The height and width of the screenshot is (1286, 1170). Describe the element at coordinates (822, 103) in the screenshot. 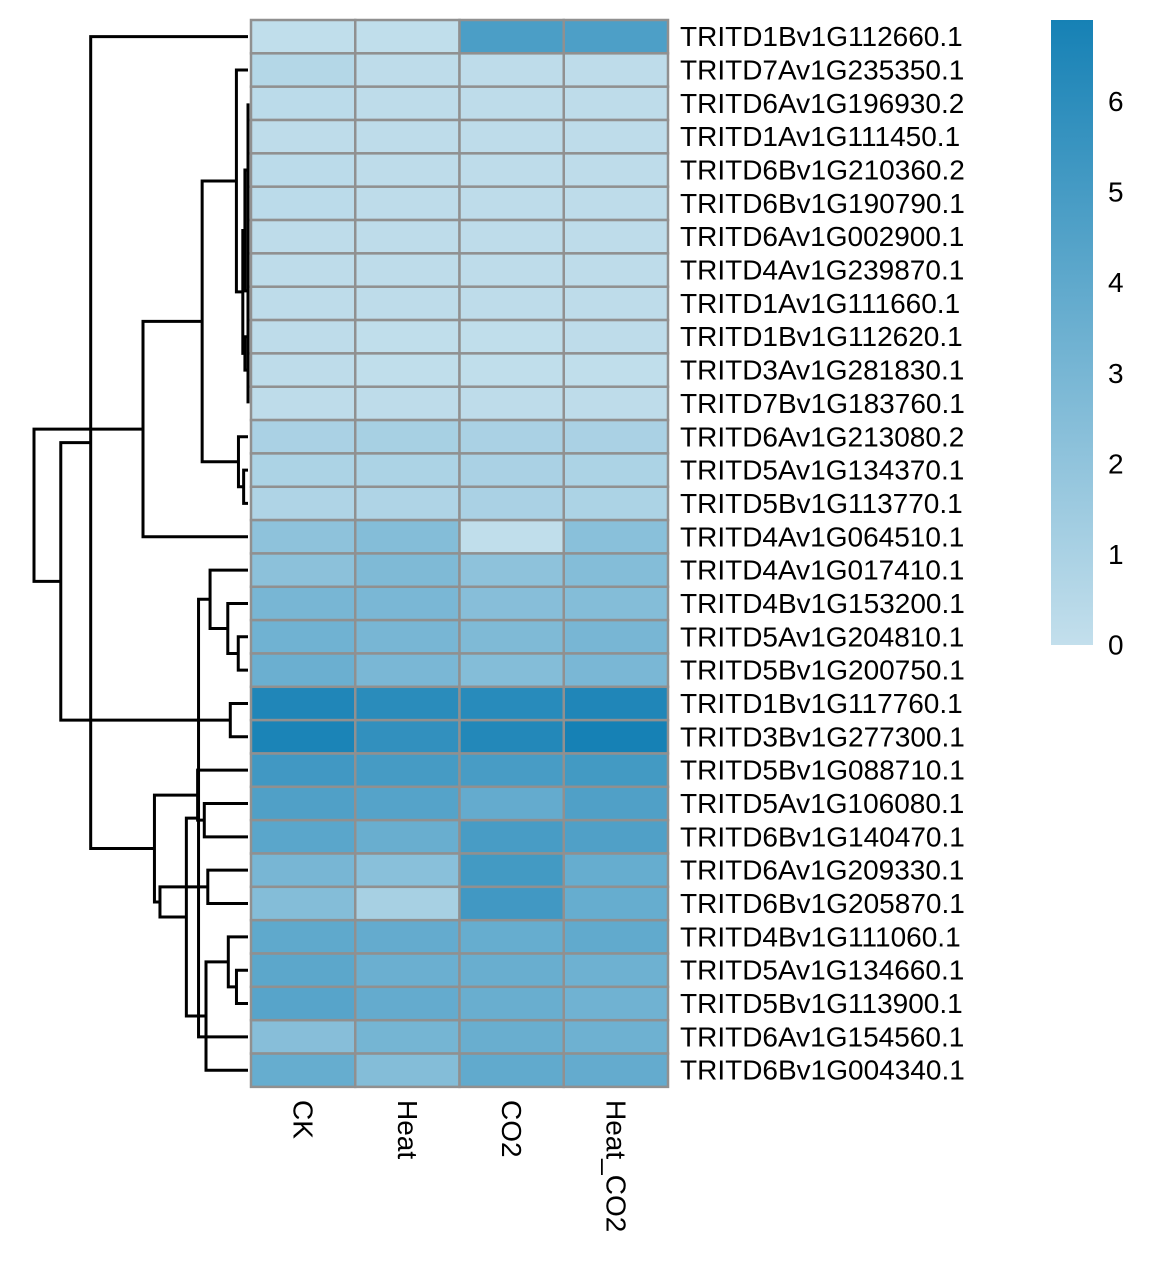

I see `row-label: TRITD6Av1G196930.2` at that location.